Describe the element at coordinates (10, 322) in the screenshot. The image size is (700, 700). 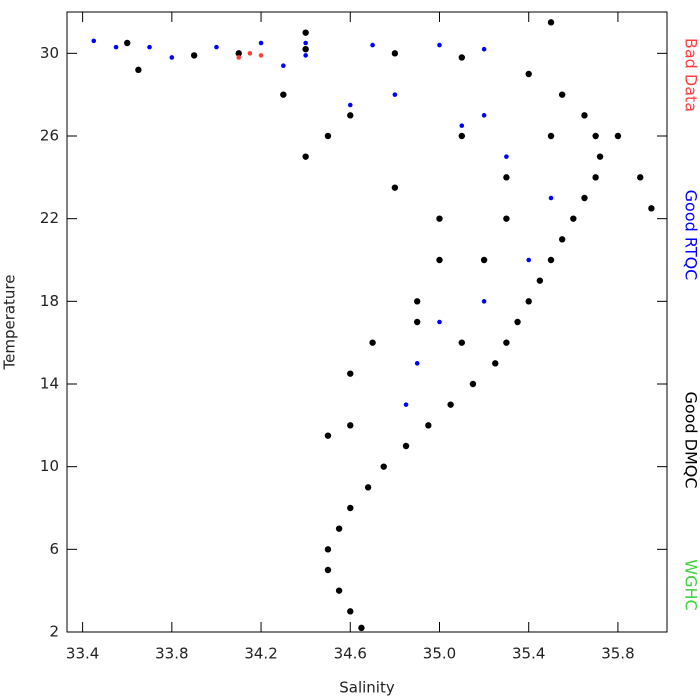
I see `y-axis-title: Temperature` at that location.